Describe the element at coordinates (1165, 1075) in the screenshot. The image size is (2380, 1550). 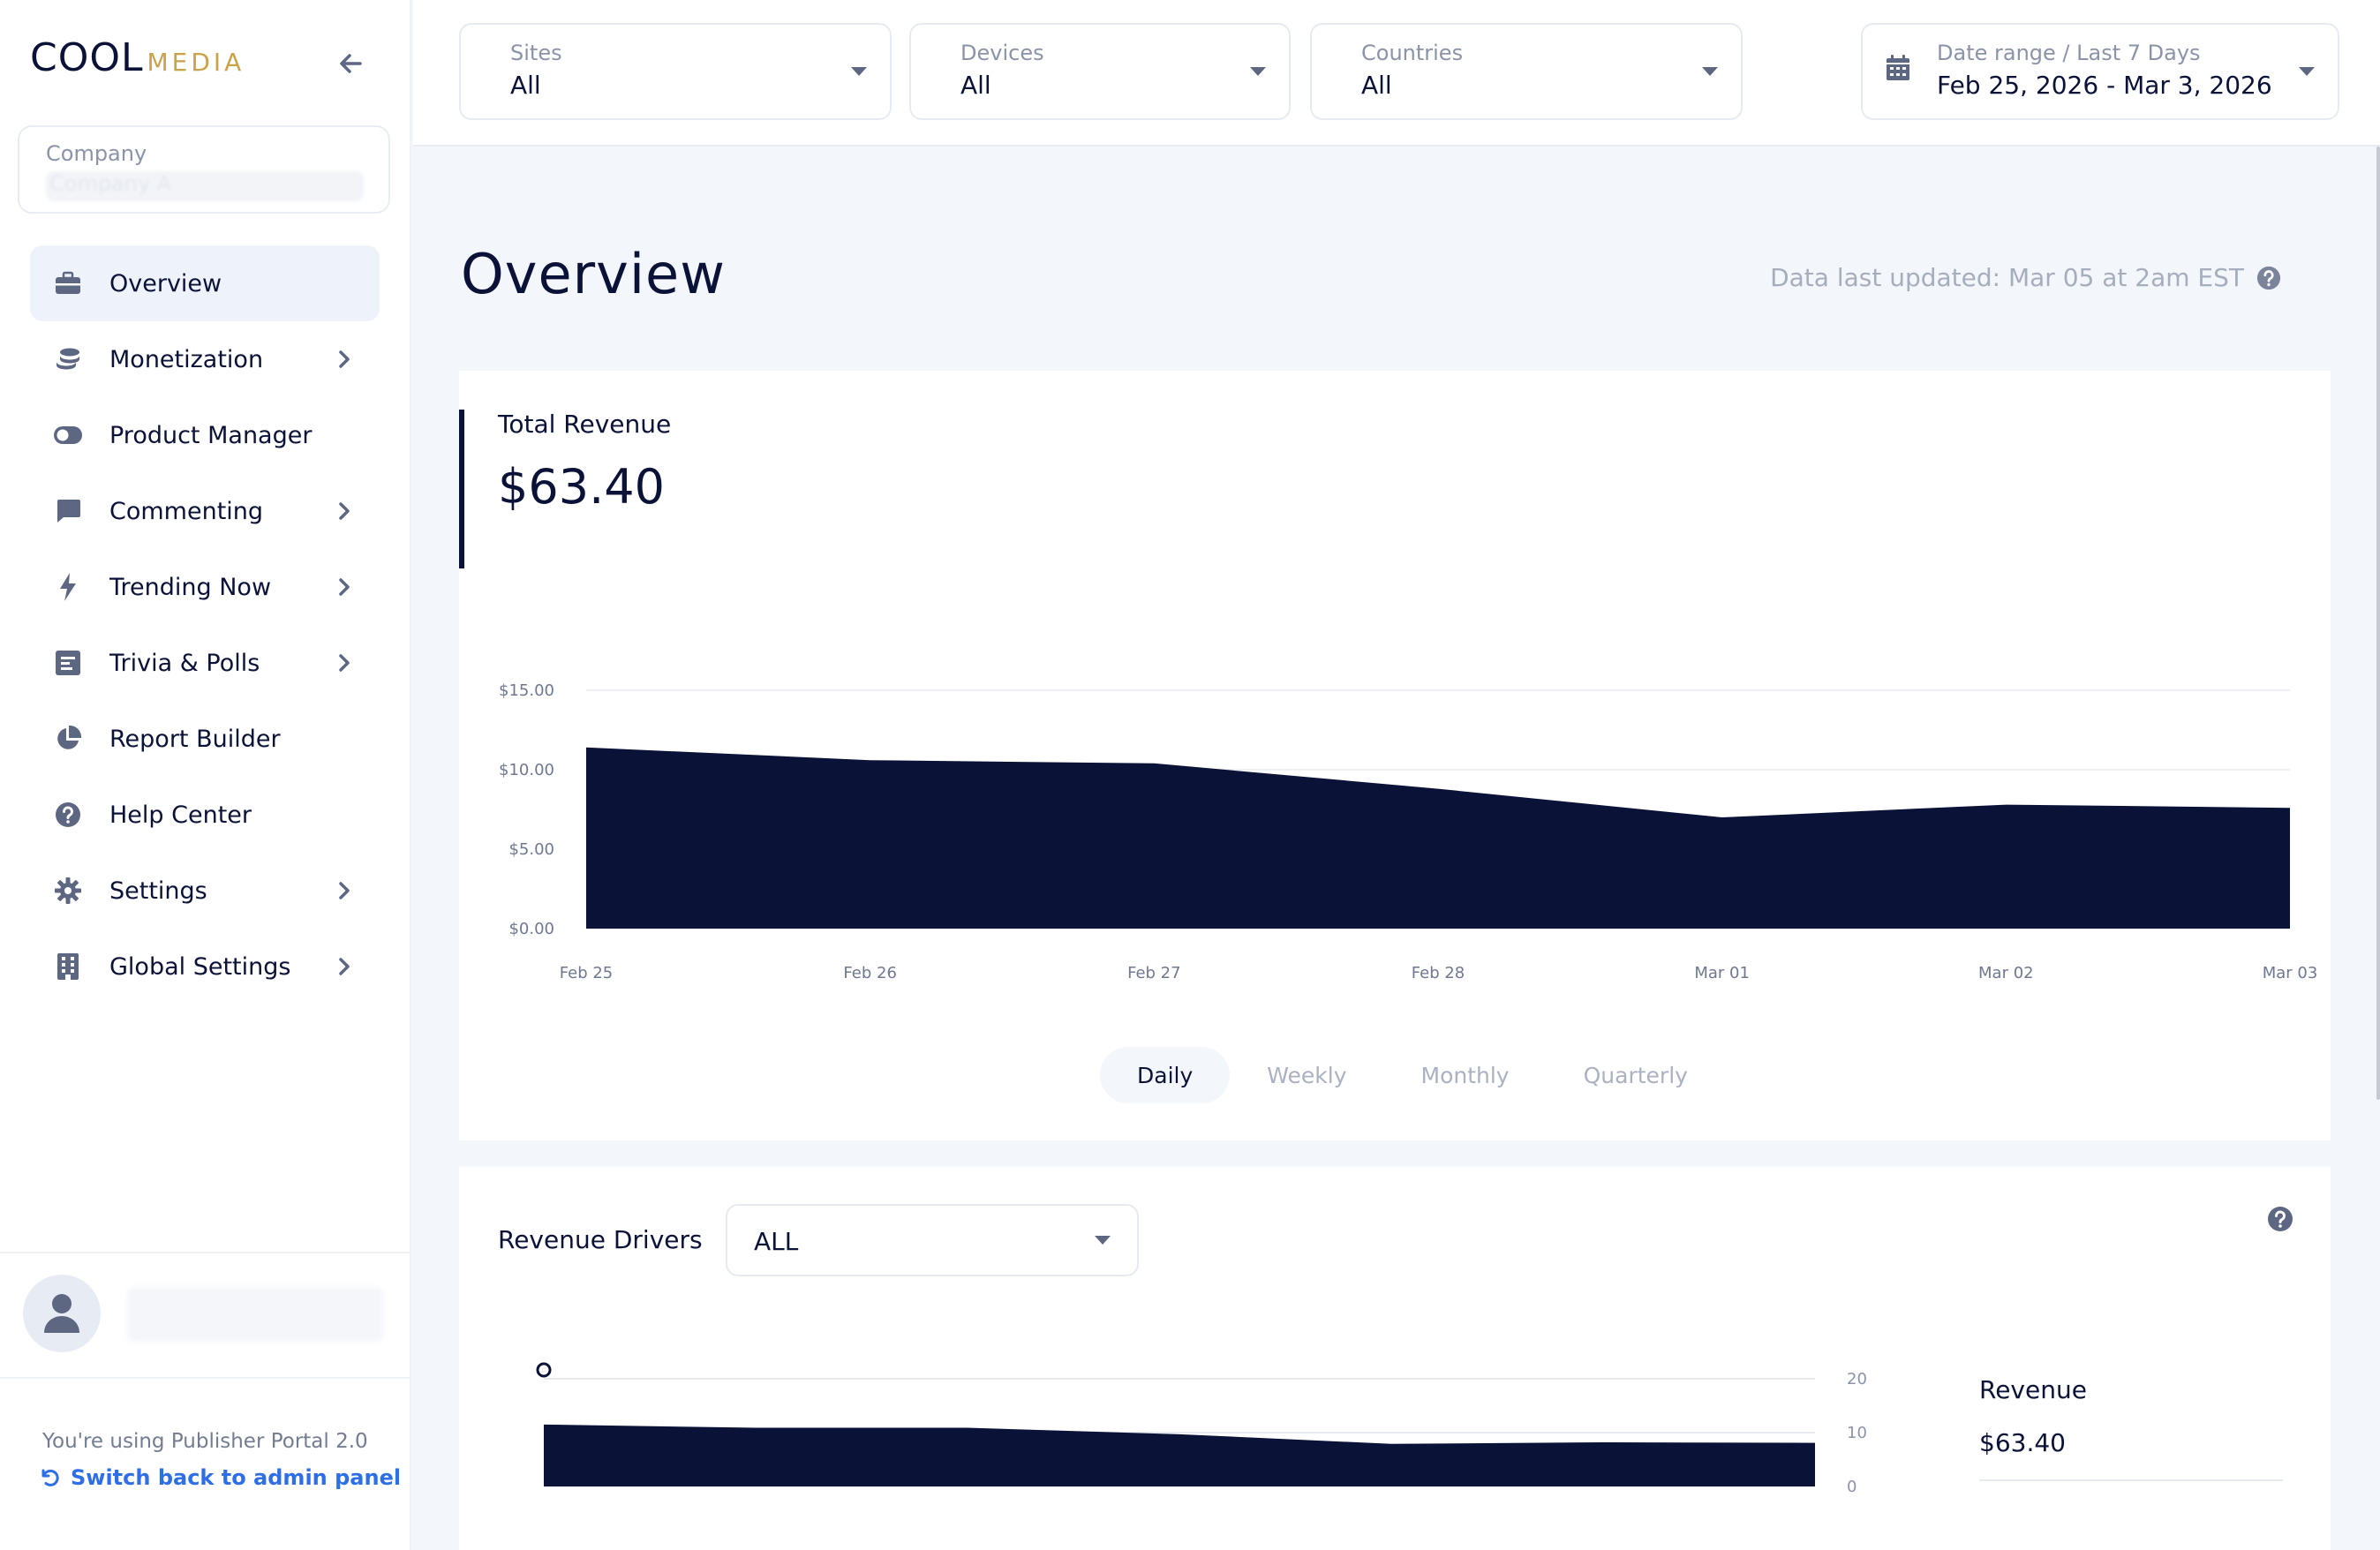
I see `tab-daily: Daily` at that location.